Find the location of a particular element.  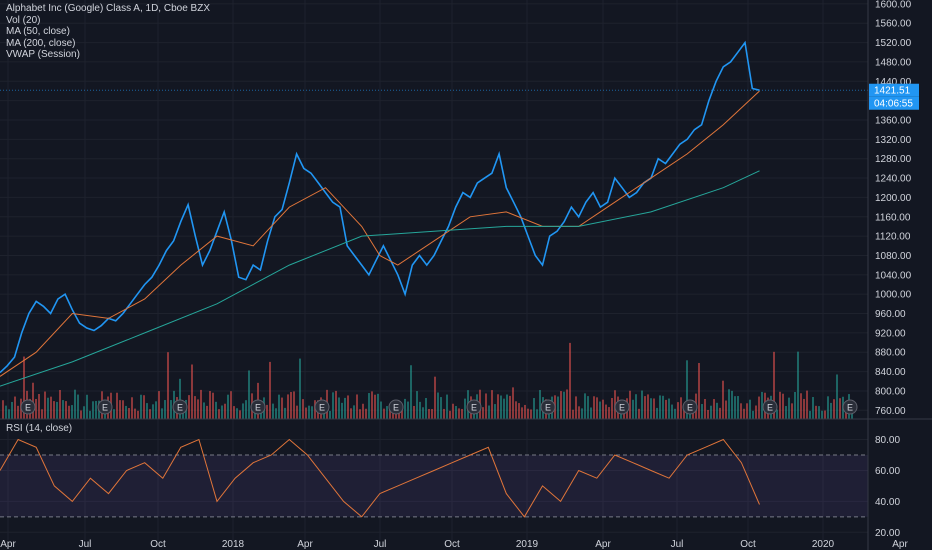

y-tick-label: 1560.00 is located at coordinates (893, 24).